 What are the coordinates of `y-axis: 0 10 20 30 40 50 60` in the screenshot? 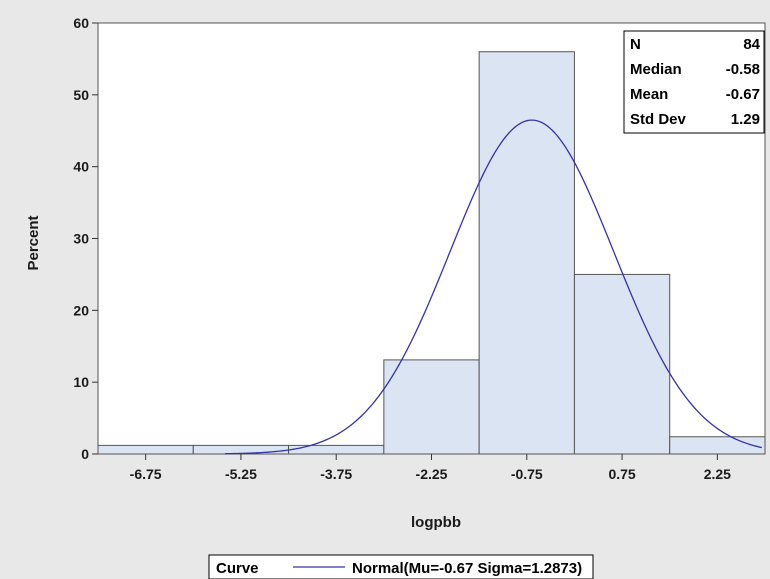 It's located at (85, 238).